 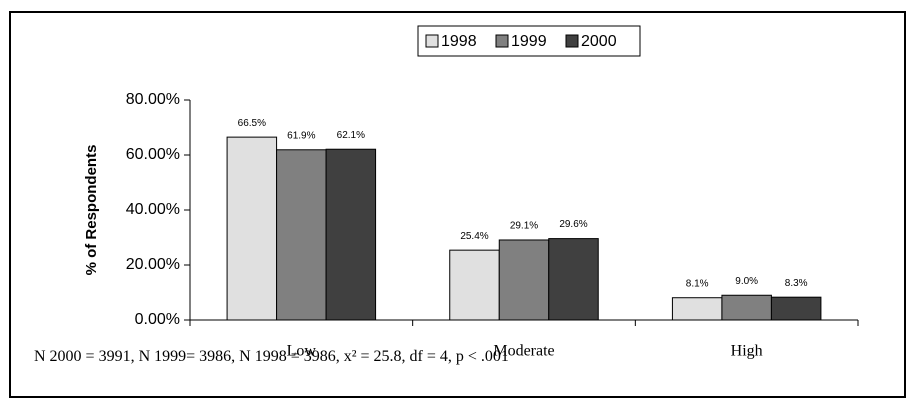 I want to click on value-label: 62.1%, so click(x=351, y=135).